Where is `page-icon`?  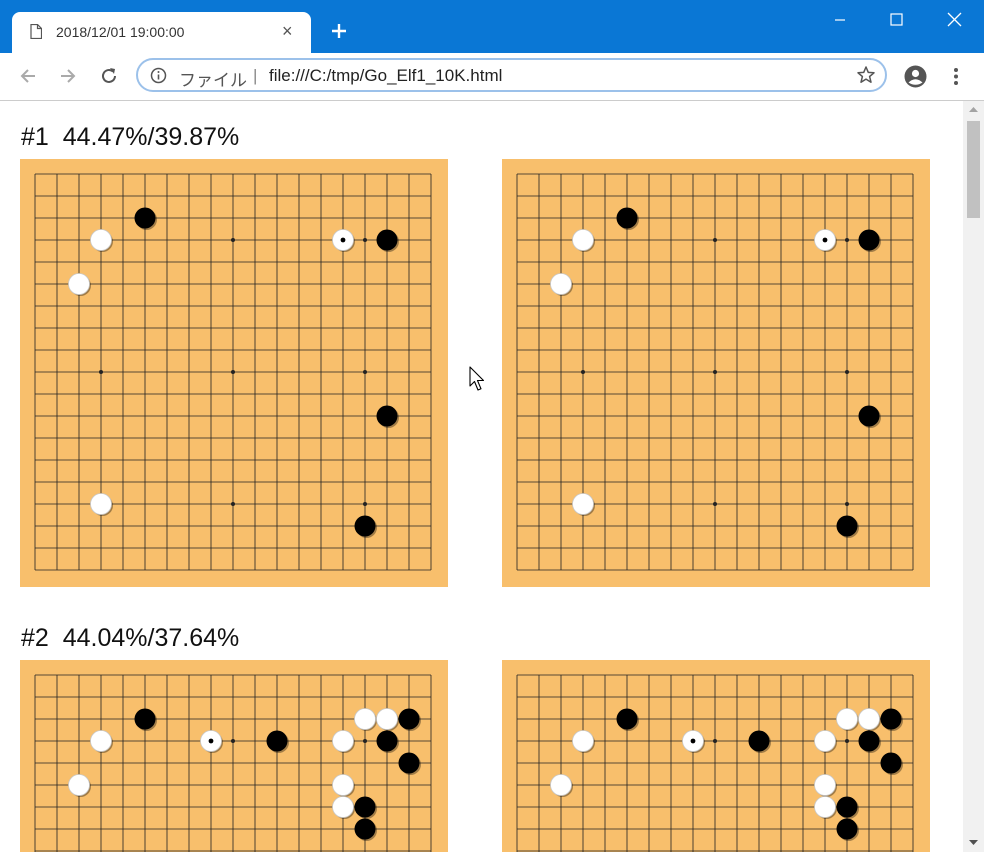 page-icon is located at coordinates (36, 31).